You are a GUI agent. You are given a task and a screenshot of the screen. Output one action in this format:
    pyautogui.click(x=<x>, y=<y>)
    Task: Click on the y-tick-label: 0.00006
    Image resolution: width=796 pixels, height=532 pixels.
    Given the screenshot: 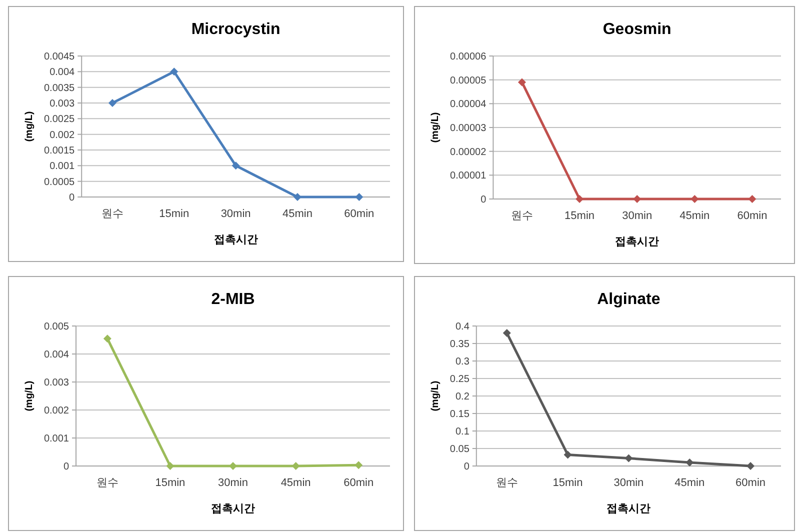 What is the action you would take?
    pyautogui.click(x=468, y=57)
    